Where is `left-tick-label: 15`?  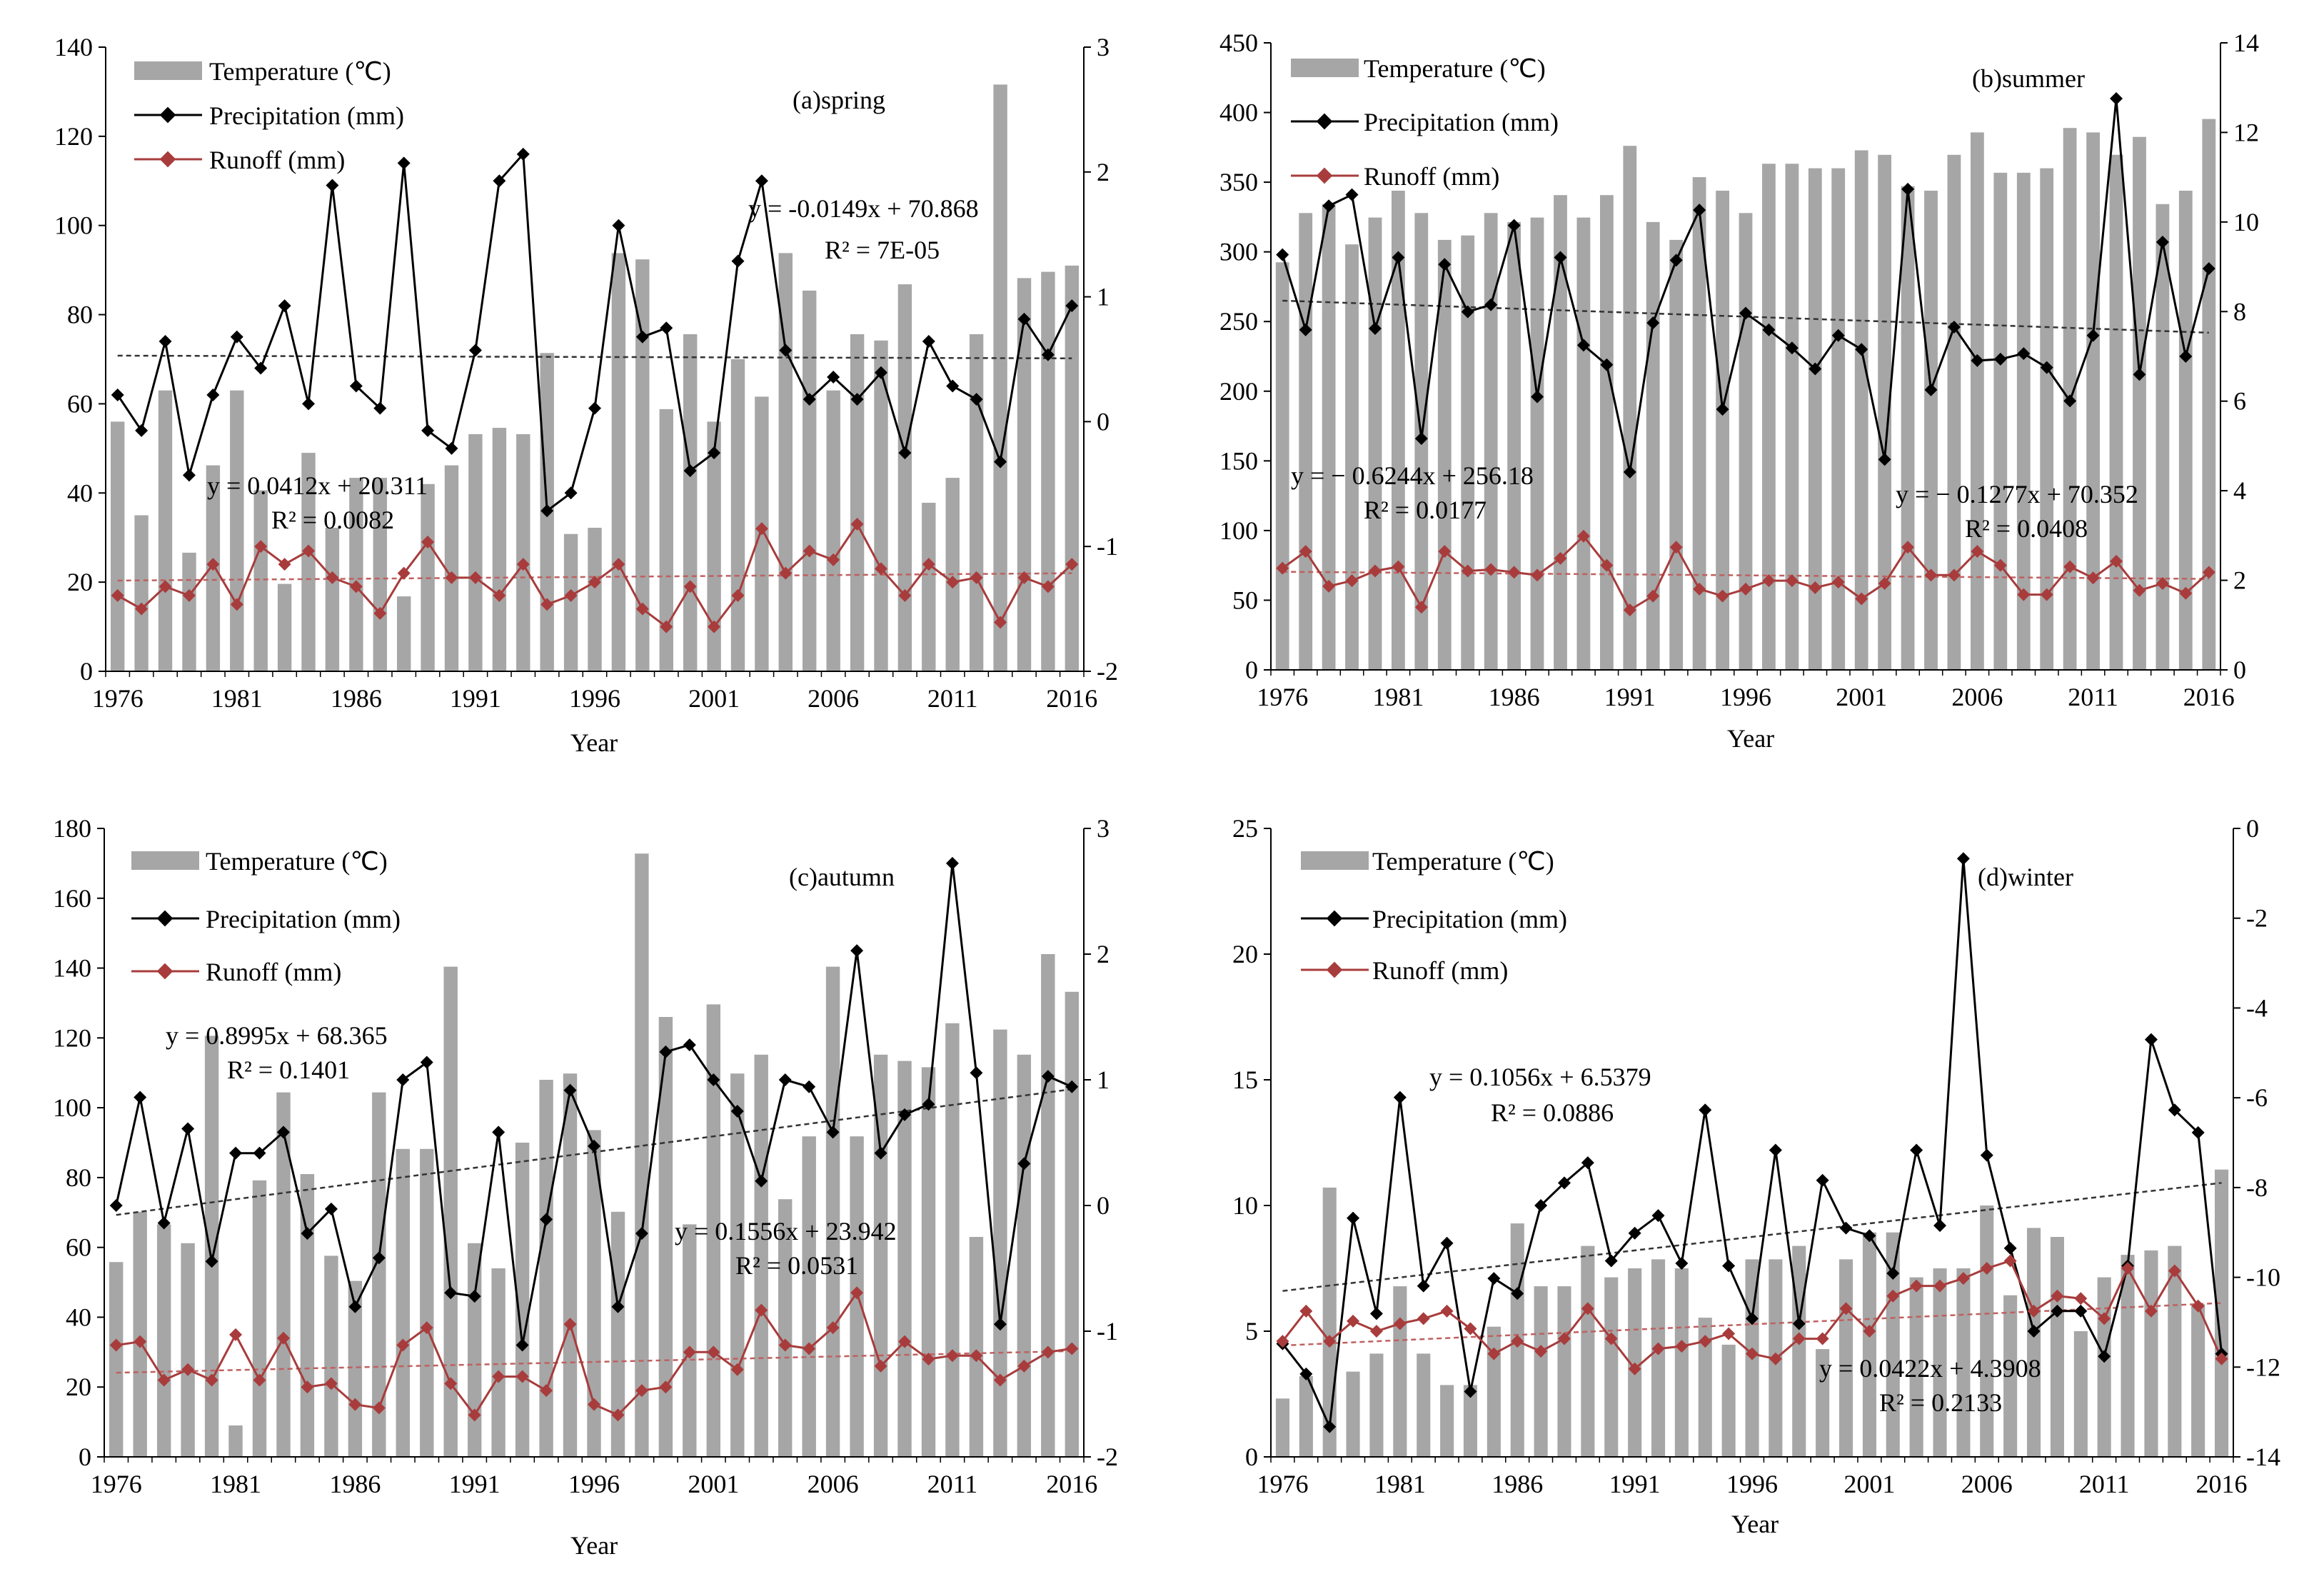 left-tick-label: 15 is located at coordinates (1245, 1080).